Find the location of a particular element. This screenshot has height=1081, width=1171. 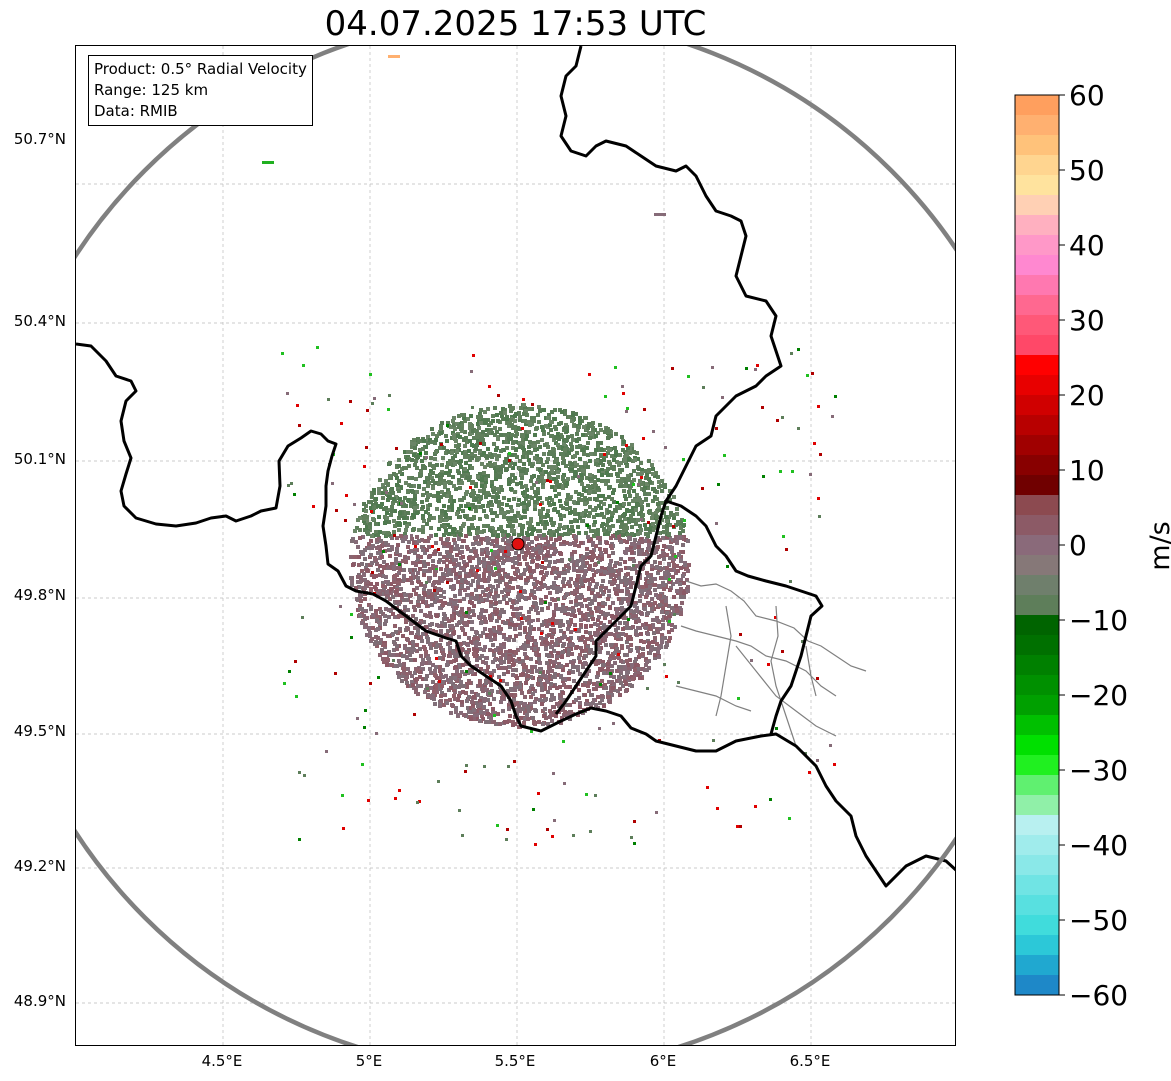

lat-tick-49-5: 49.5°N is located at coordinates (39, 731).